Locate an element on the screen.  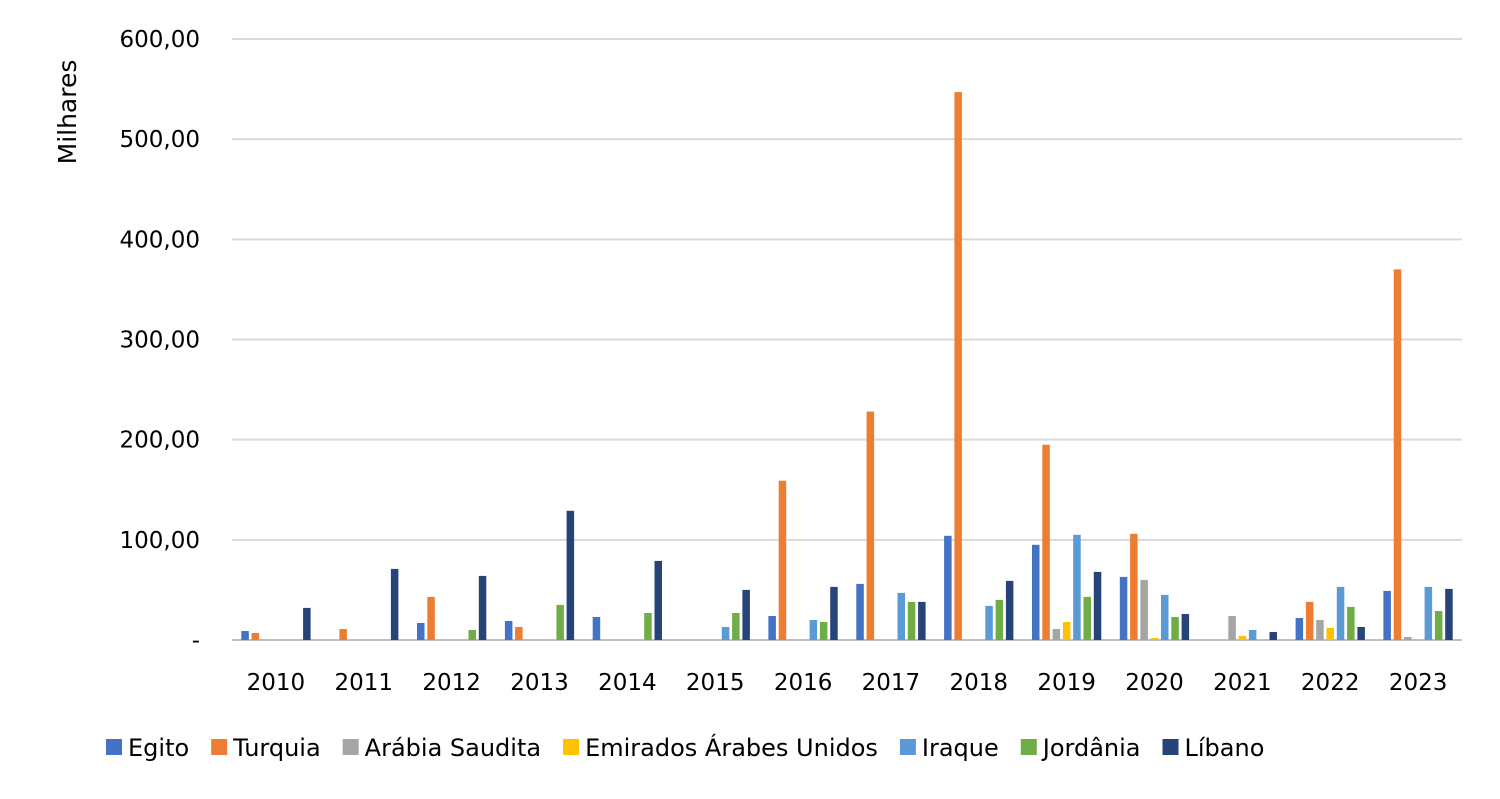
x-tick-label: 2010 is located at coordinates (276, 683).